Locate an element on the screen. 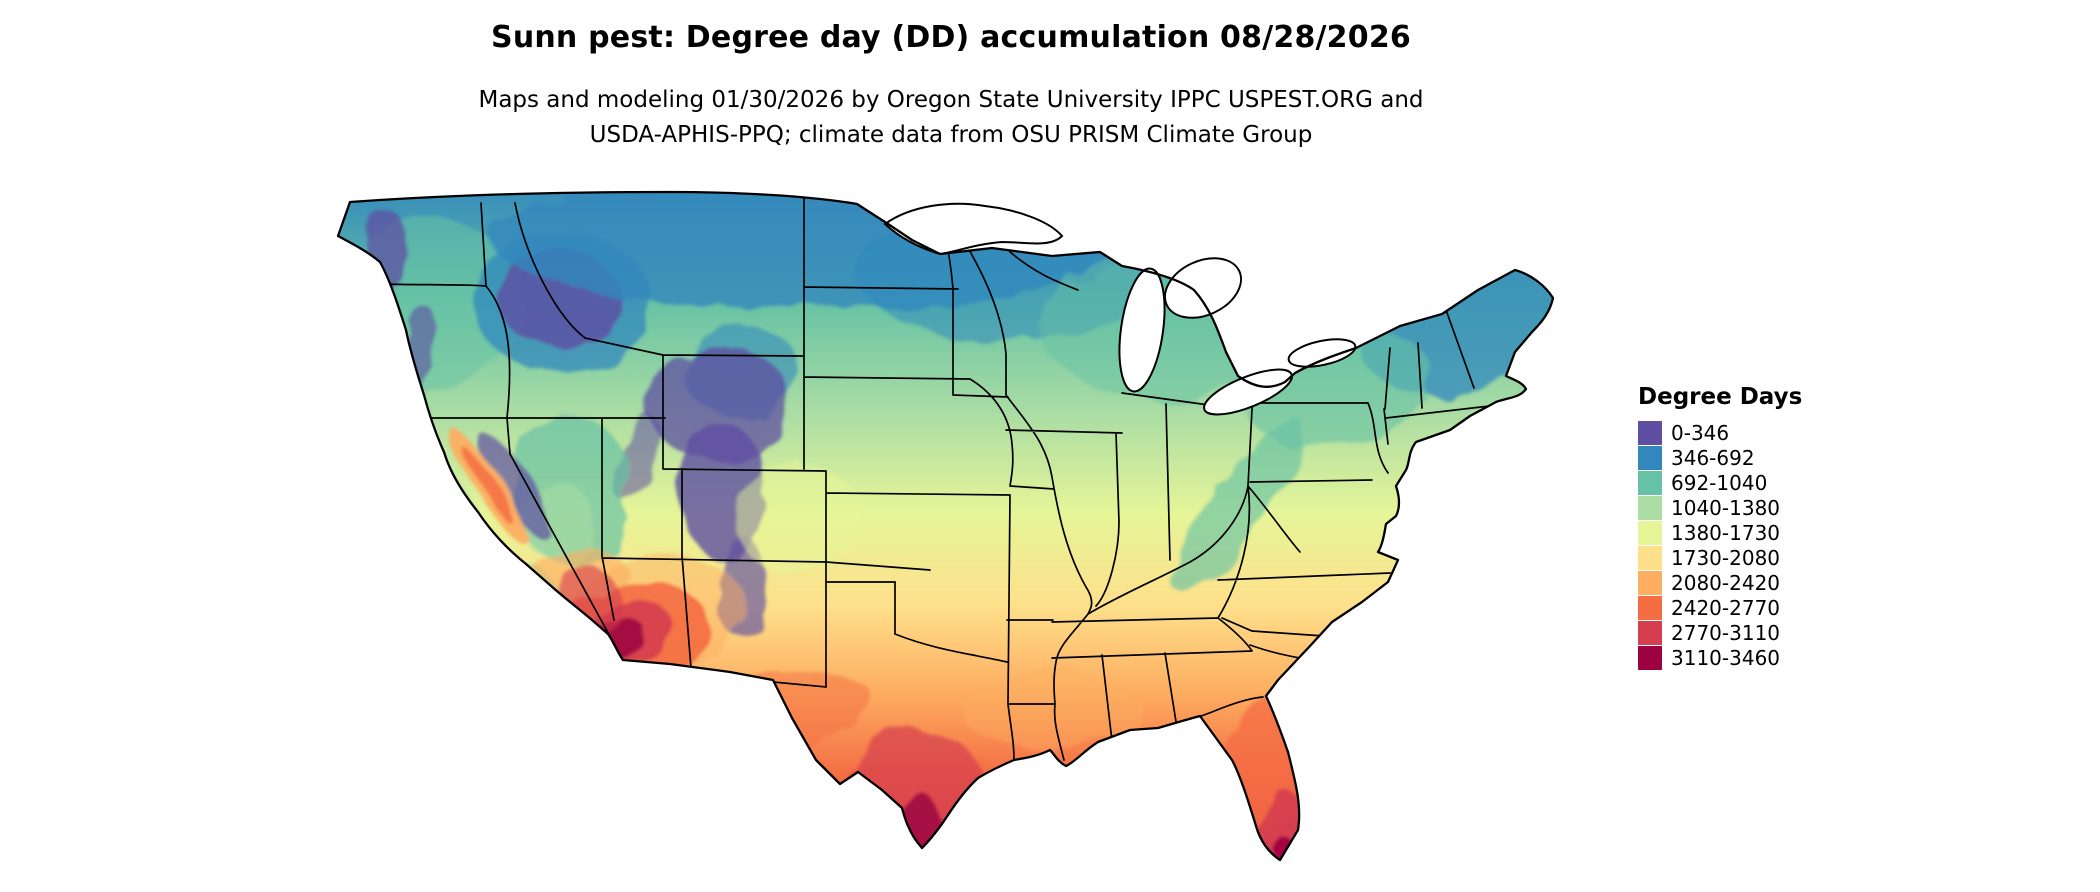  lake-huron is located at coordinates (1203, 288).